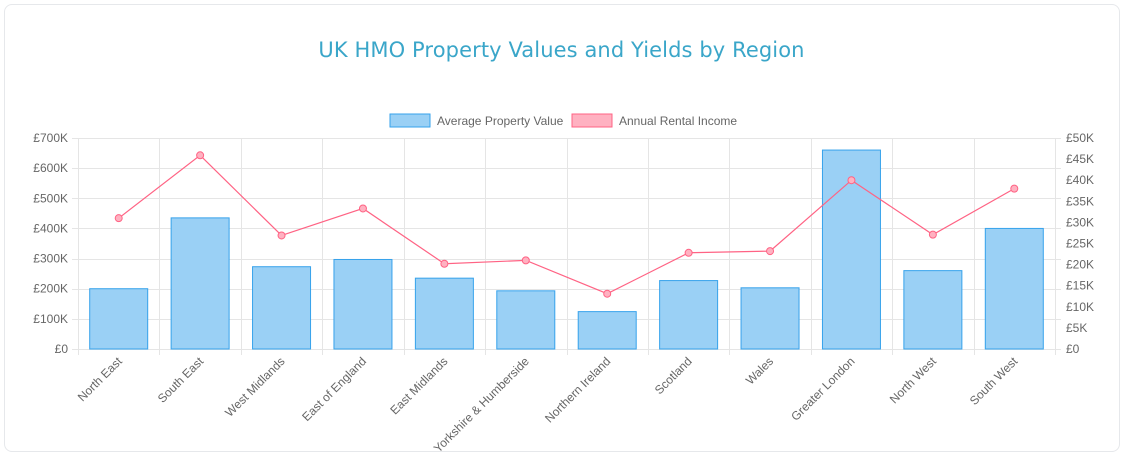 This screenshot has width=1123, height=457. What do you see at coordinates (1080, 222) in the screenshot?
I see `right-tick-label: £30K` at bounding box center [1080, 222].